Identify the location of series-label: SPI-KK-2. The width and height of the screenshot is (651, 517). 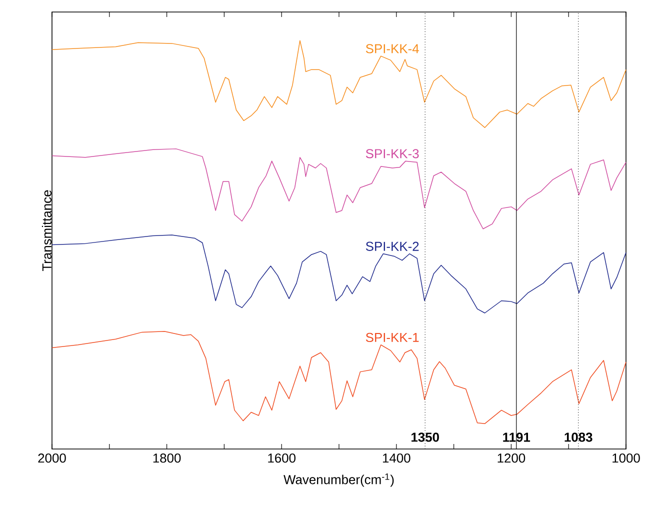
(392, 246).